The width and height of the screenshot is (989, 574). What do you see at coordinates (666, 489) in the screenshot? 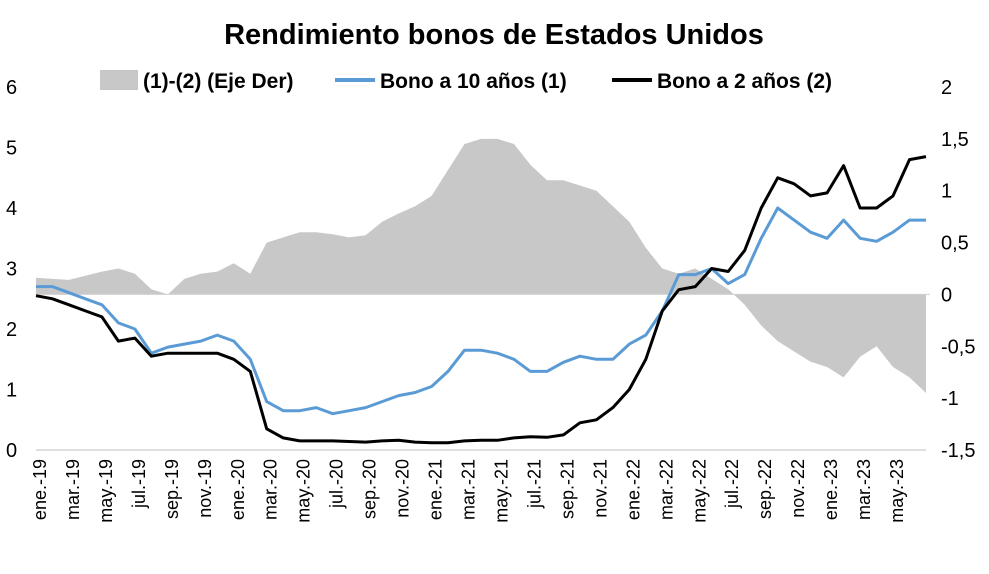
I see `x-tick-label: mar.-22` at bounding box center [666, 489].